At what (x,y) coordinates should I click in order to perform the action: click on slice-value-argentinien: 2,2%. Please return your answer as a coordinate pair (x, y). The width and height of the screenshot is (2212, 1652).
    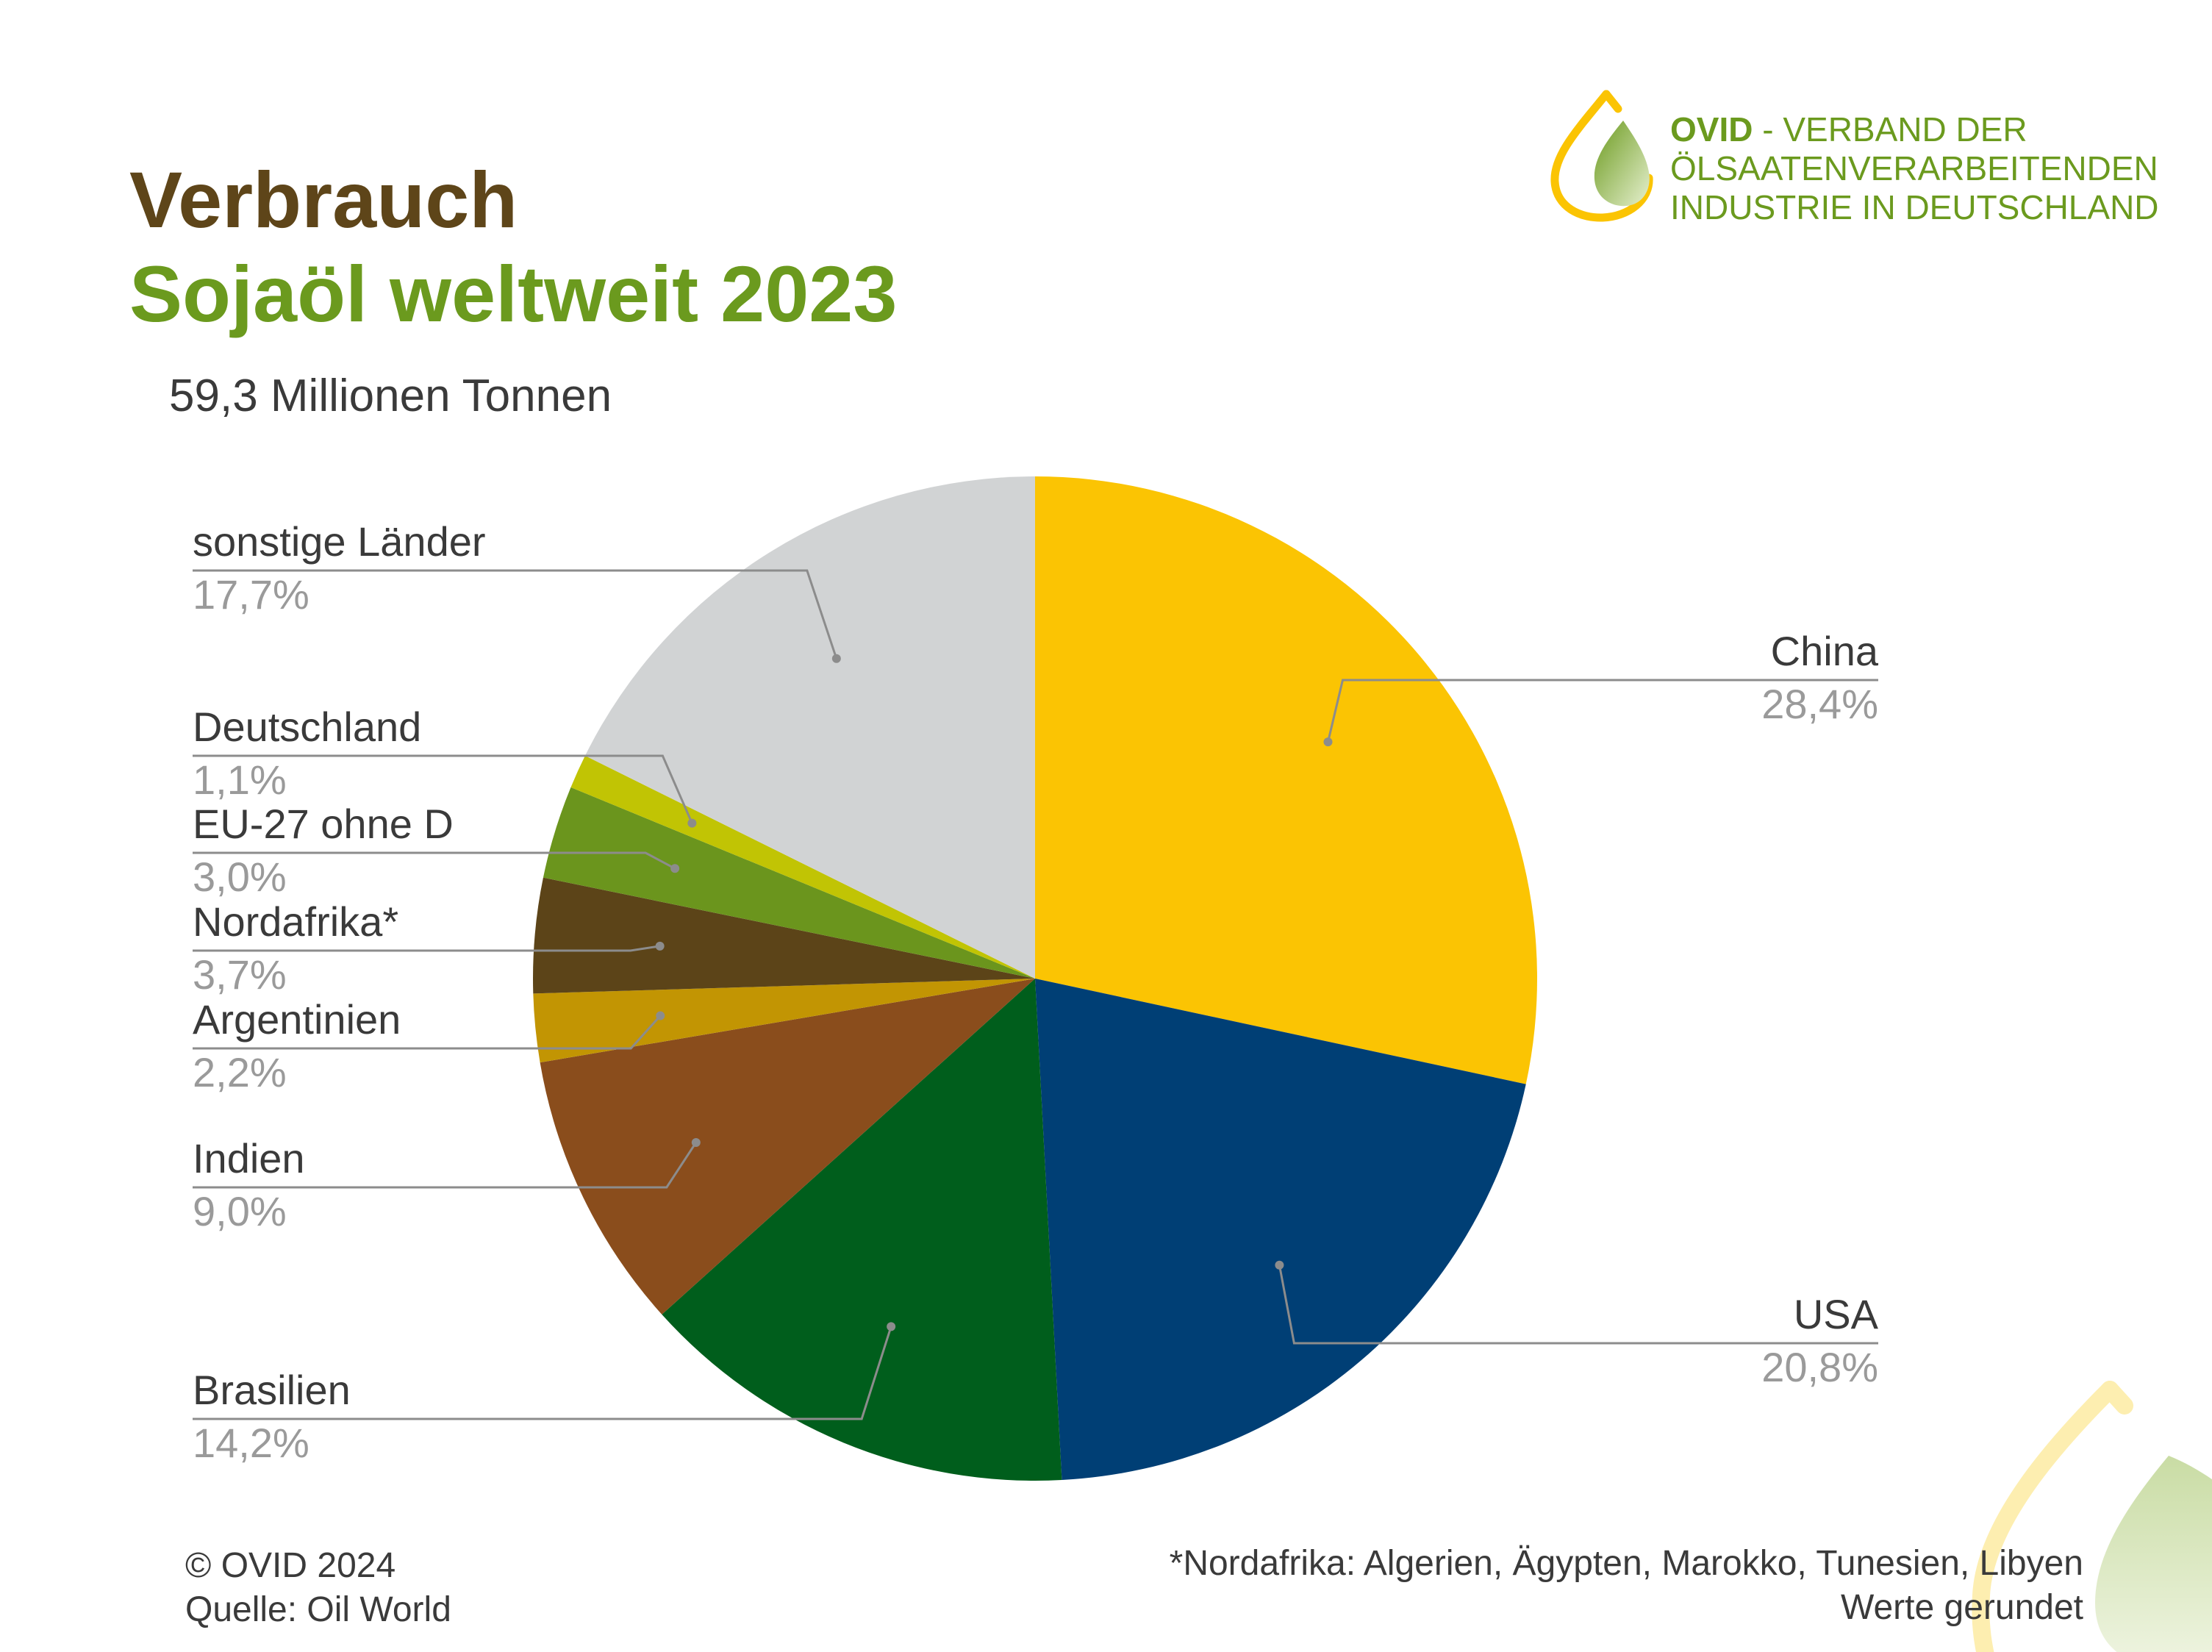
    Looking at the image, I should click on (240, 1072).